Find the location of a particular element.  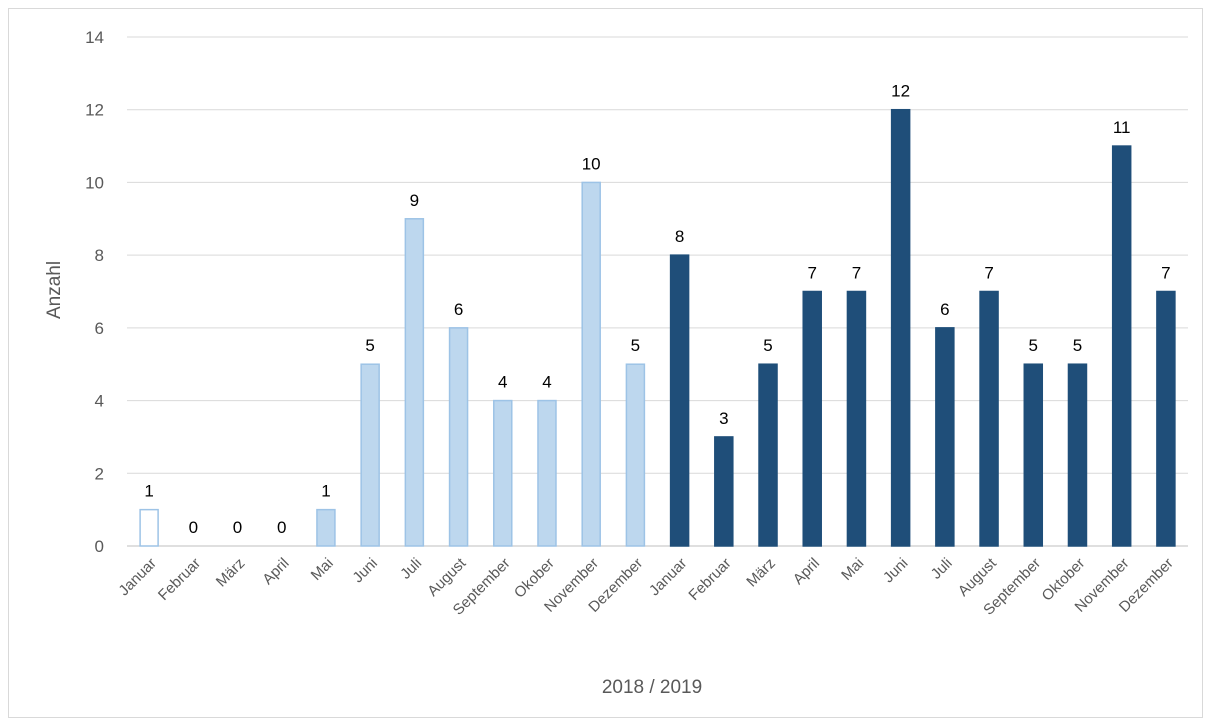

y-tick-label: 0 is located at coordinates (99, 546).